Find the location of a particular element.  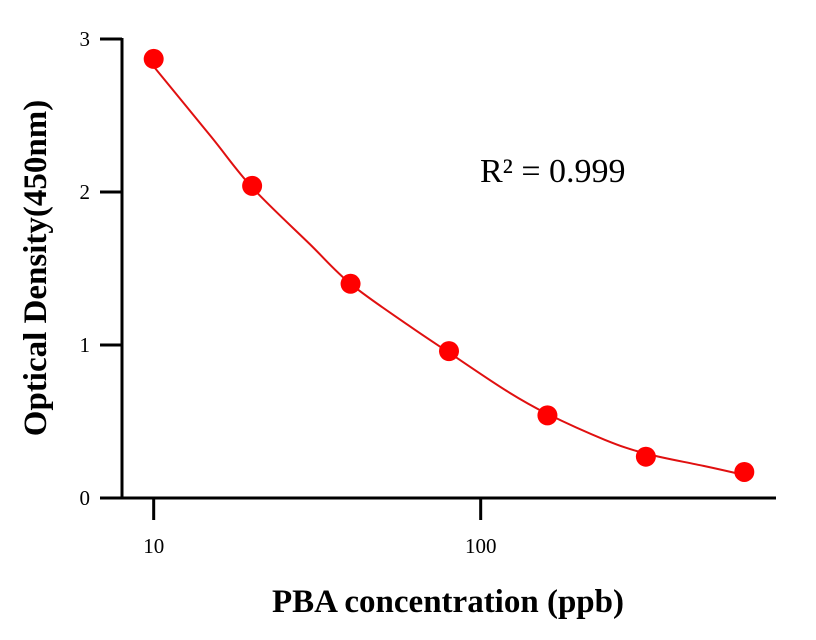

y-tick-label: 0 is located at coordinates (85, 498).